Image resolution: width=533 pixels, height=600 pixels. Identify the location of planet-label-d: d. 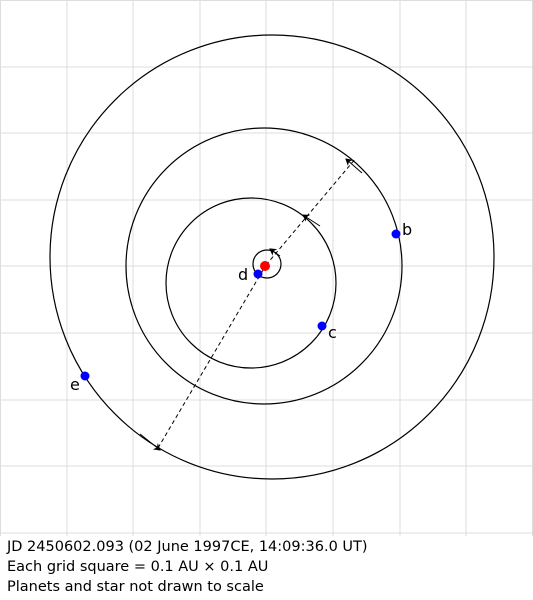
(243, 274).